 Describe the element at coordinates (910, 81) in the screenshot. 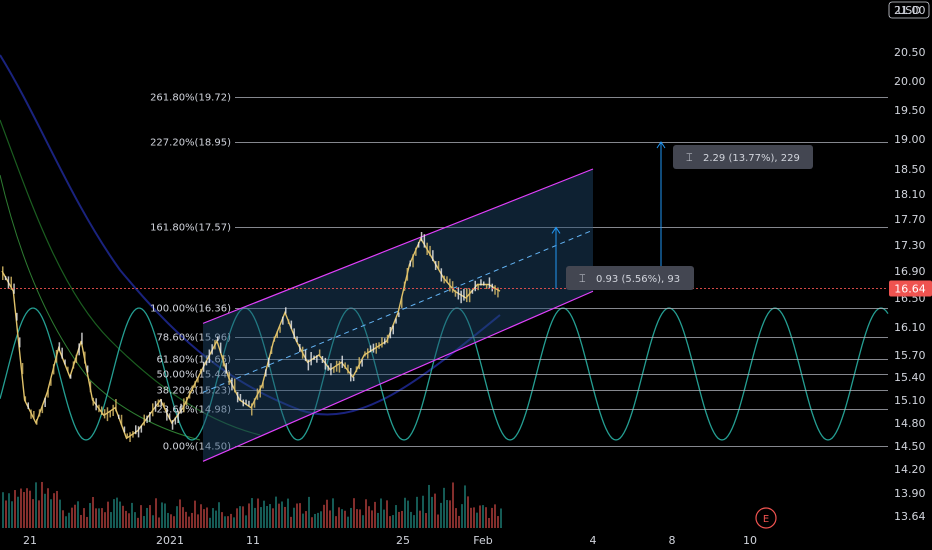

I see `y-axis-tick: 20.00` at that location.